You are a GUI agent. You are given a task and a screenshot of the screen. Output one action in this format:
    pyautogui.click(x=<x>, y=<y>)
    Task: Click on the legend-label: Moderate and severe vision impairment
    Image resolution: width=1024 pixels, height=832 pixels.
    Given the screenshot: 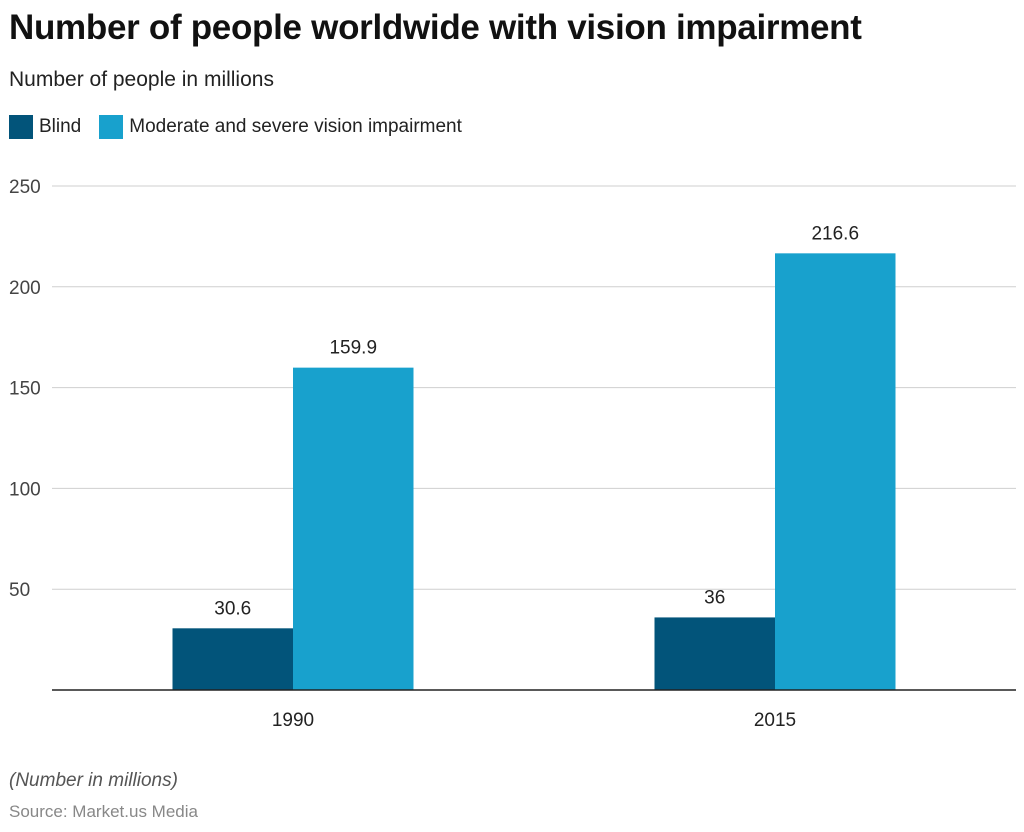 What is the action you would take?
    pyautogui.click(x=295, y=126)
    